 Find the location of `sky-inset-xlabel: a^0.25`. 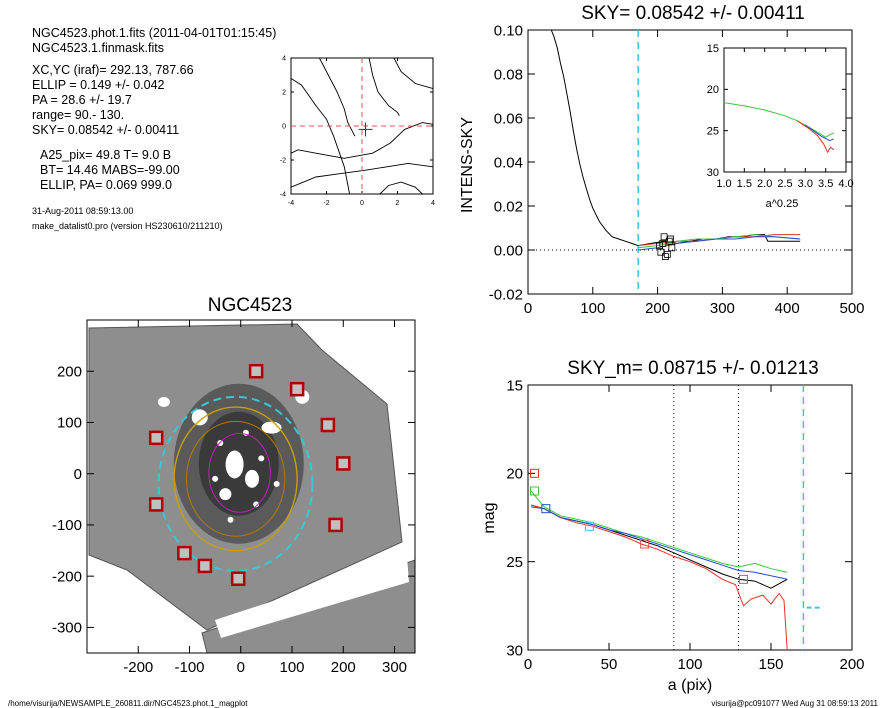

sky-inset-xlabel: a^0.25 is located at coordinates (782, 204).